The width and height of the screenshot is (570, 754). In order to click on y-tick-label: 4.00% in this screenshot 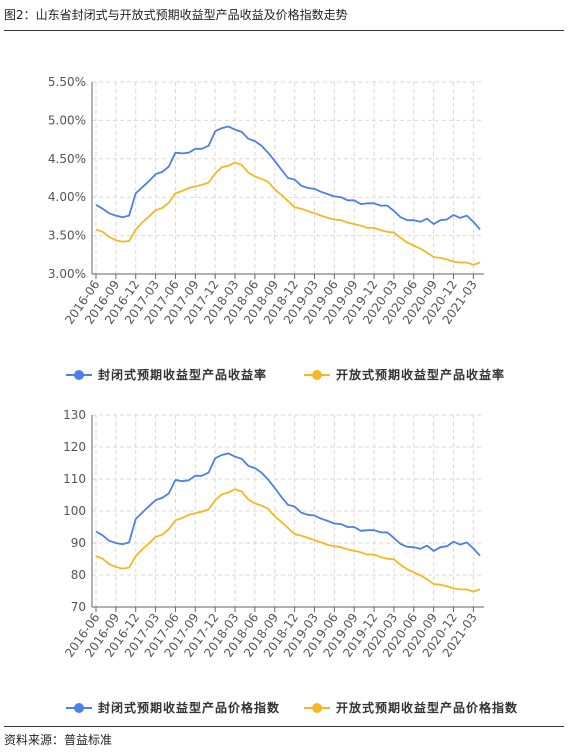, I will do `click(67, 197)`.